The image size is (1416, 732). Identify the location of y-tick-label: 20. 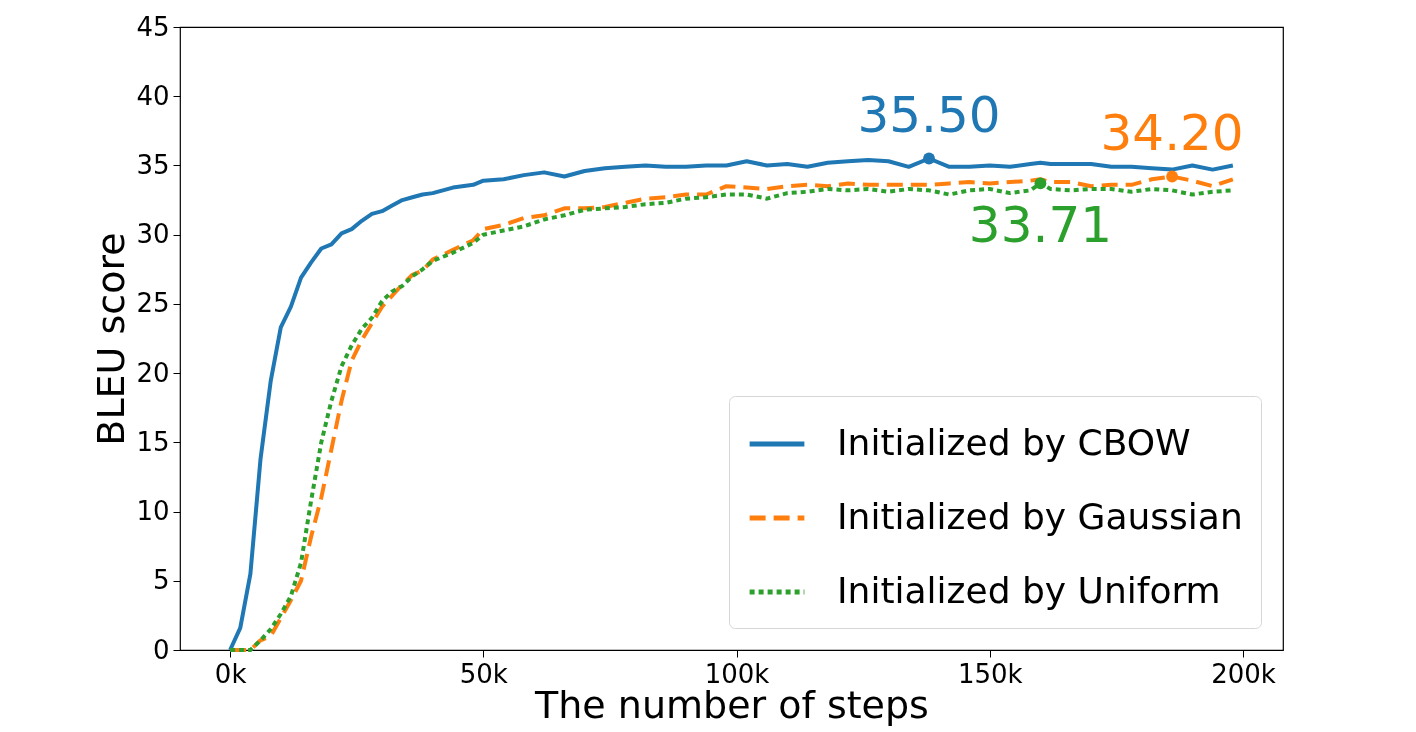
(153, 372).